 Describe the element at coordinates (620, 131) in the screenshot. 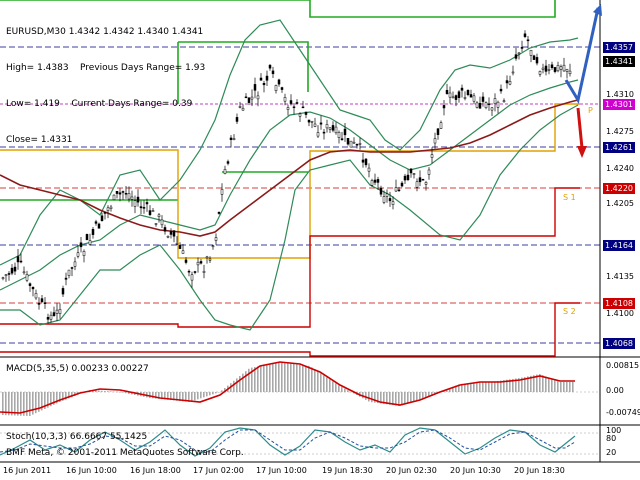

I see `price-axis-label: 1.4275` at that location.